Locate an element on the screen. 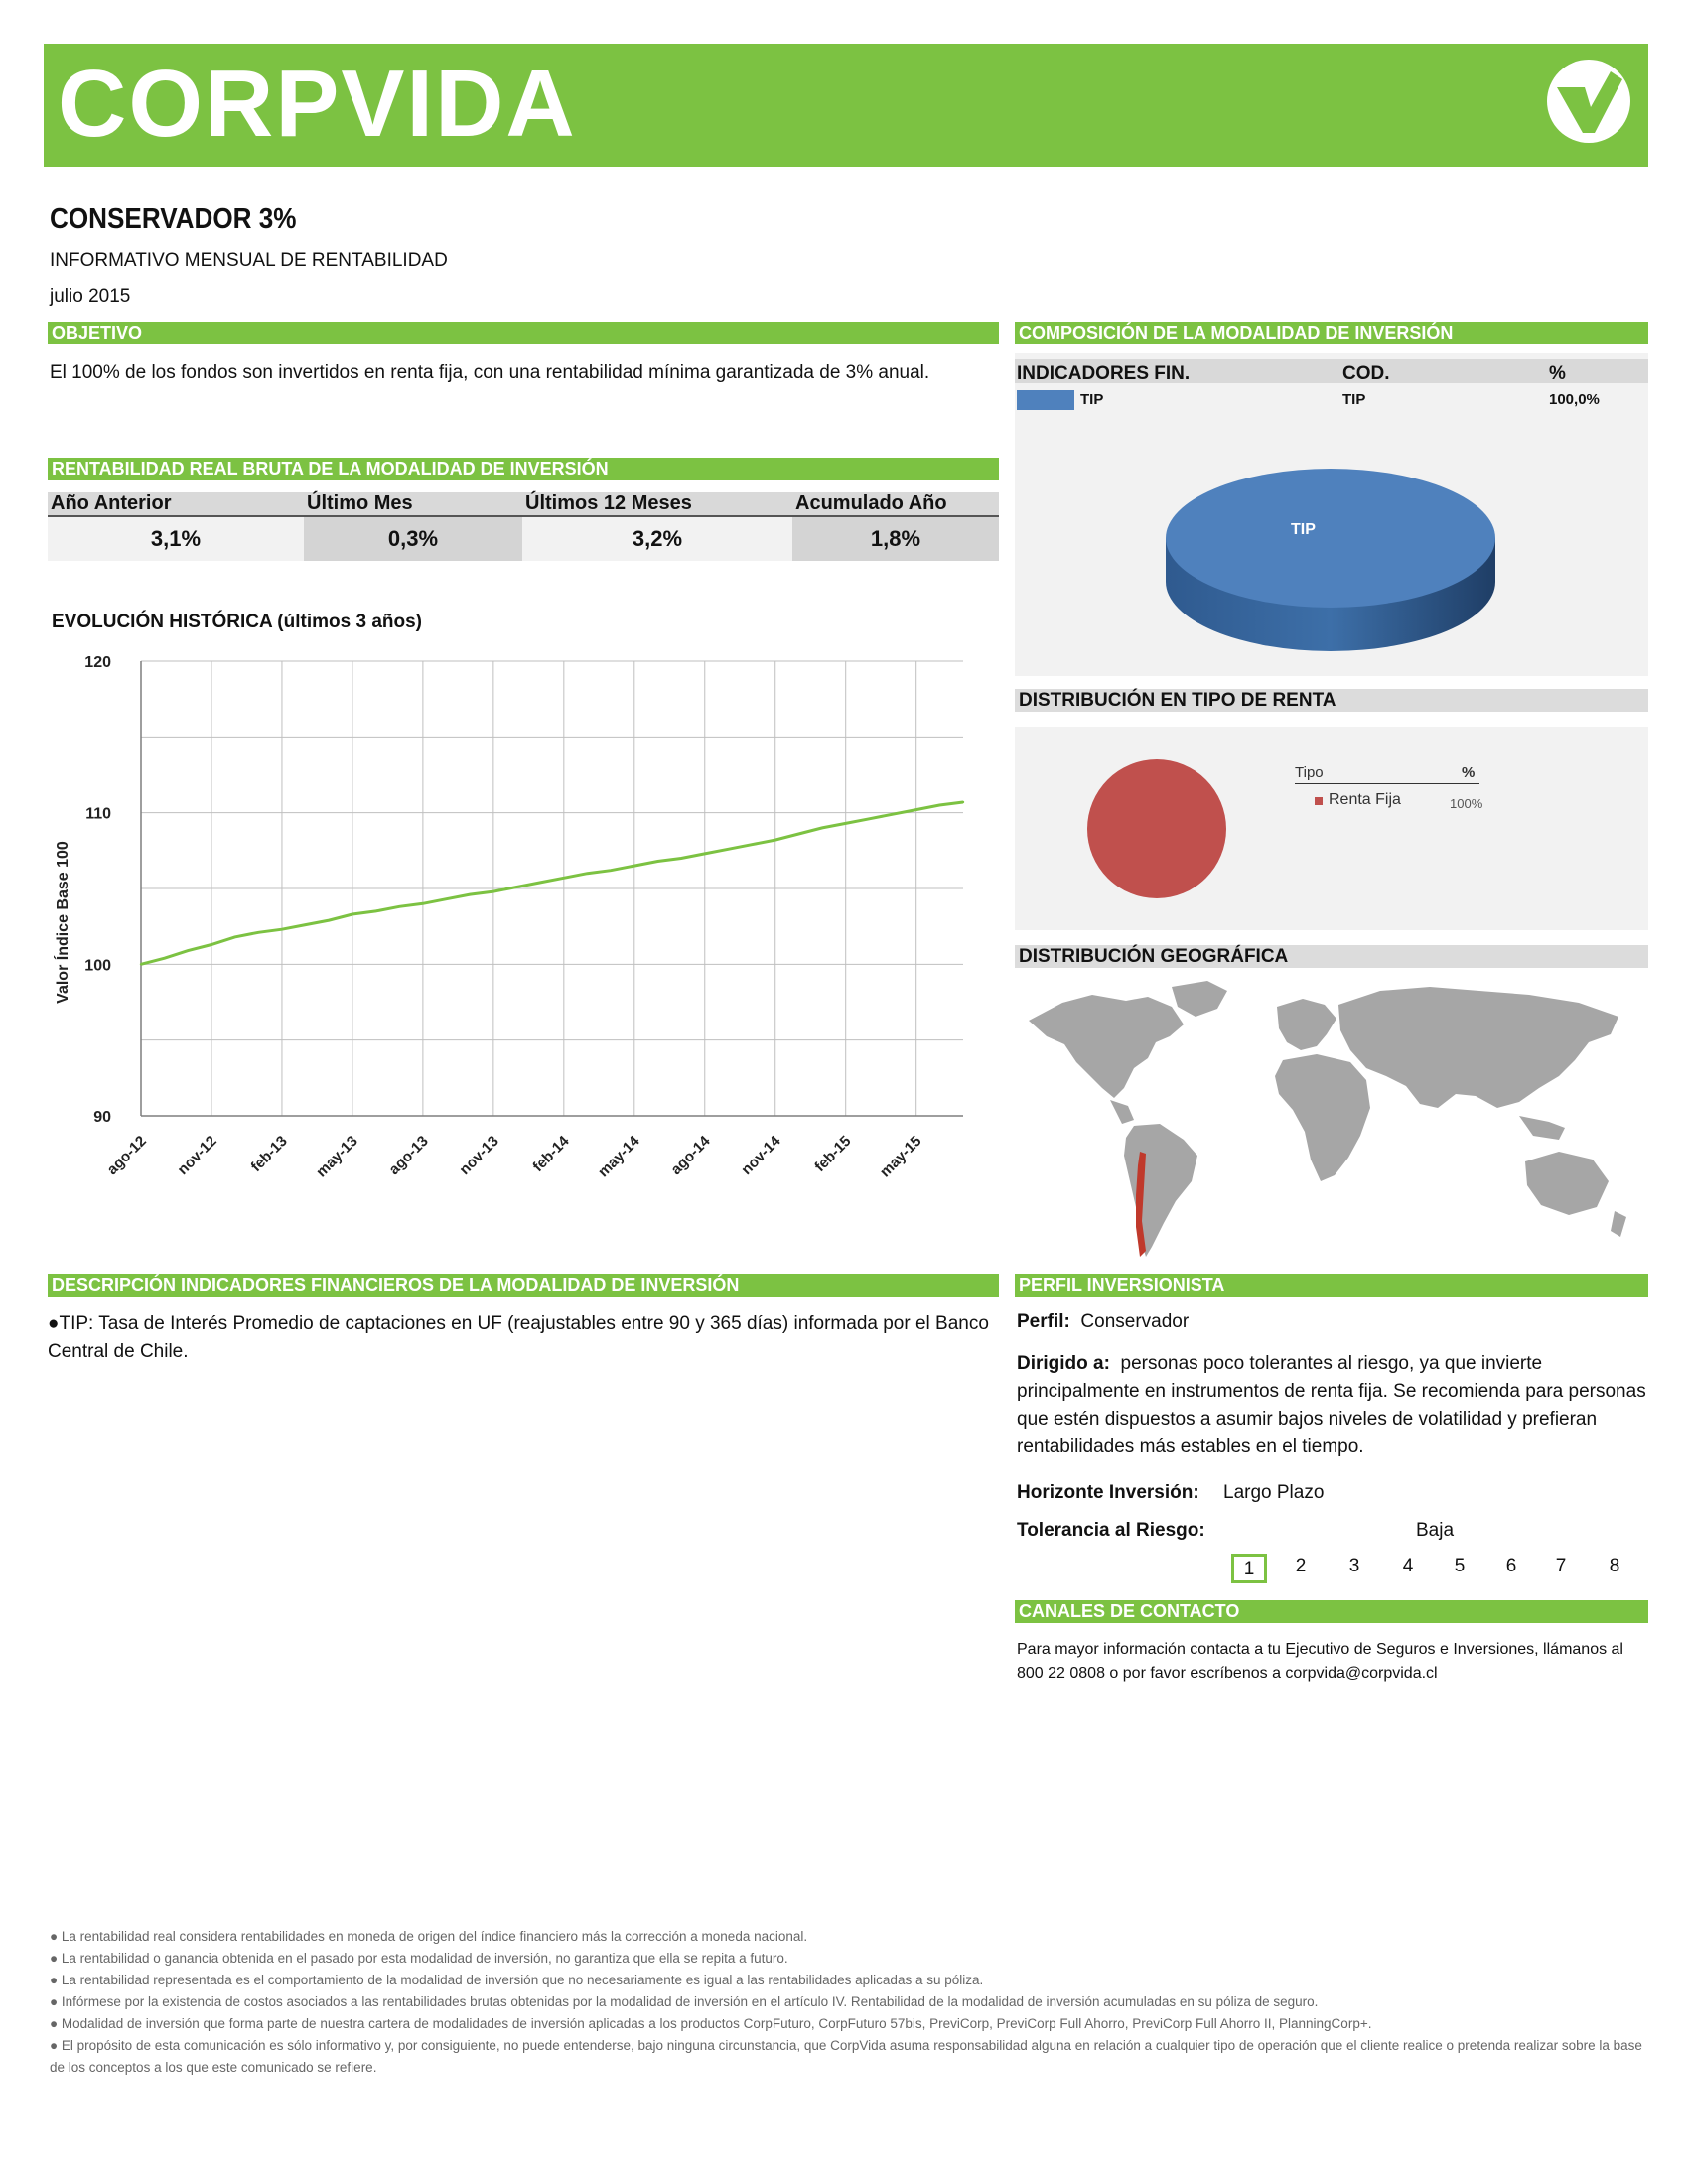 The height and width of the screenshot is (2184, 1688). x-tick-label: ago-14 is located at coordinates (690, 1155).